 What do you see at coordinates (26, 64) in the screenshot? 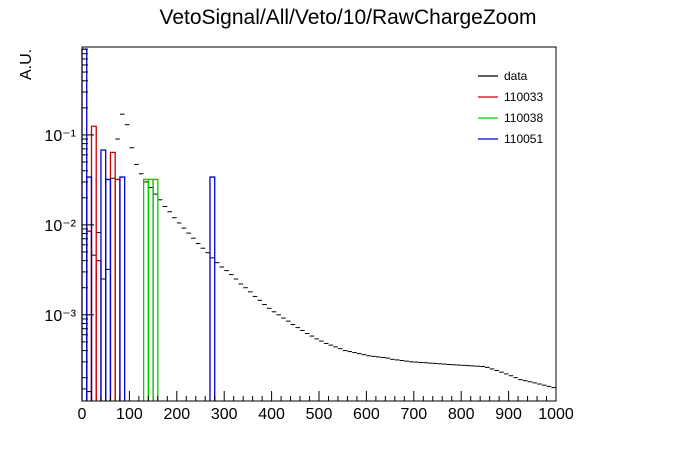
I see `y-axis-label: A.U.` at bounding box center [26, 64].